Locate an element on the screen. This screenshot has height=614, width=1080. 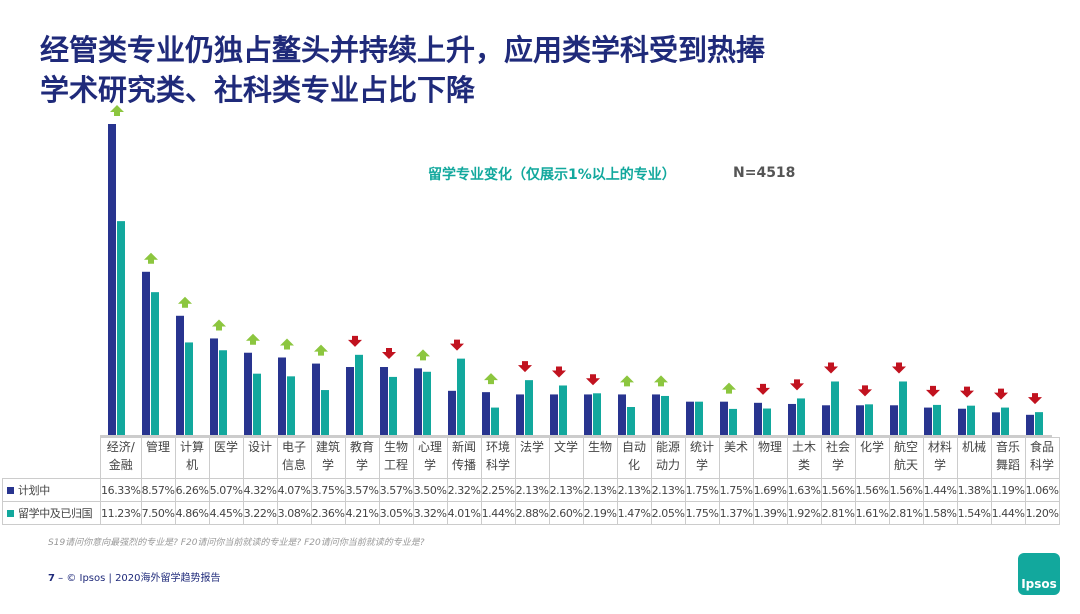
value-label: 3.57% is located at coordinates (362, 490).